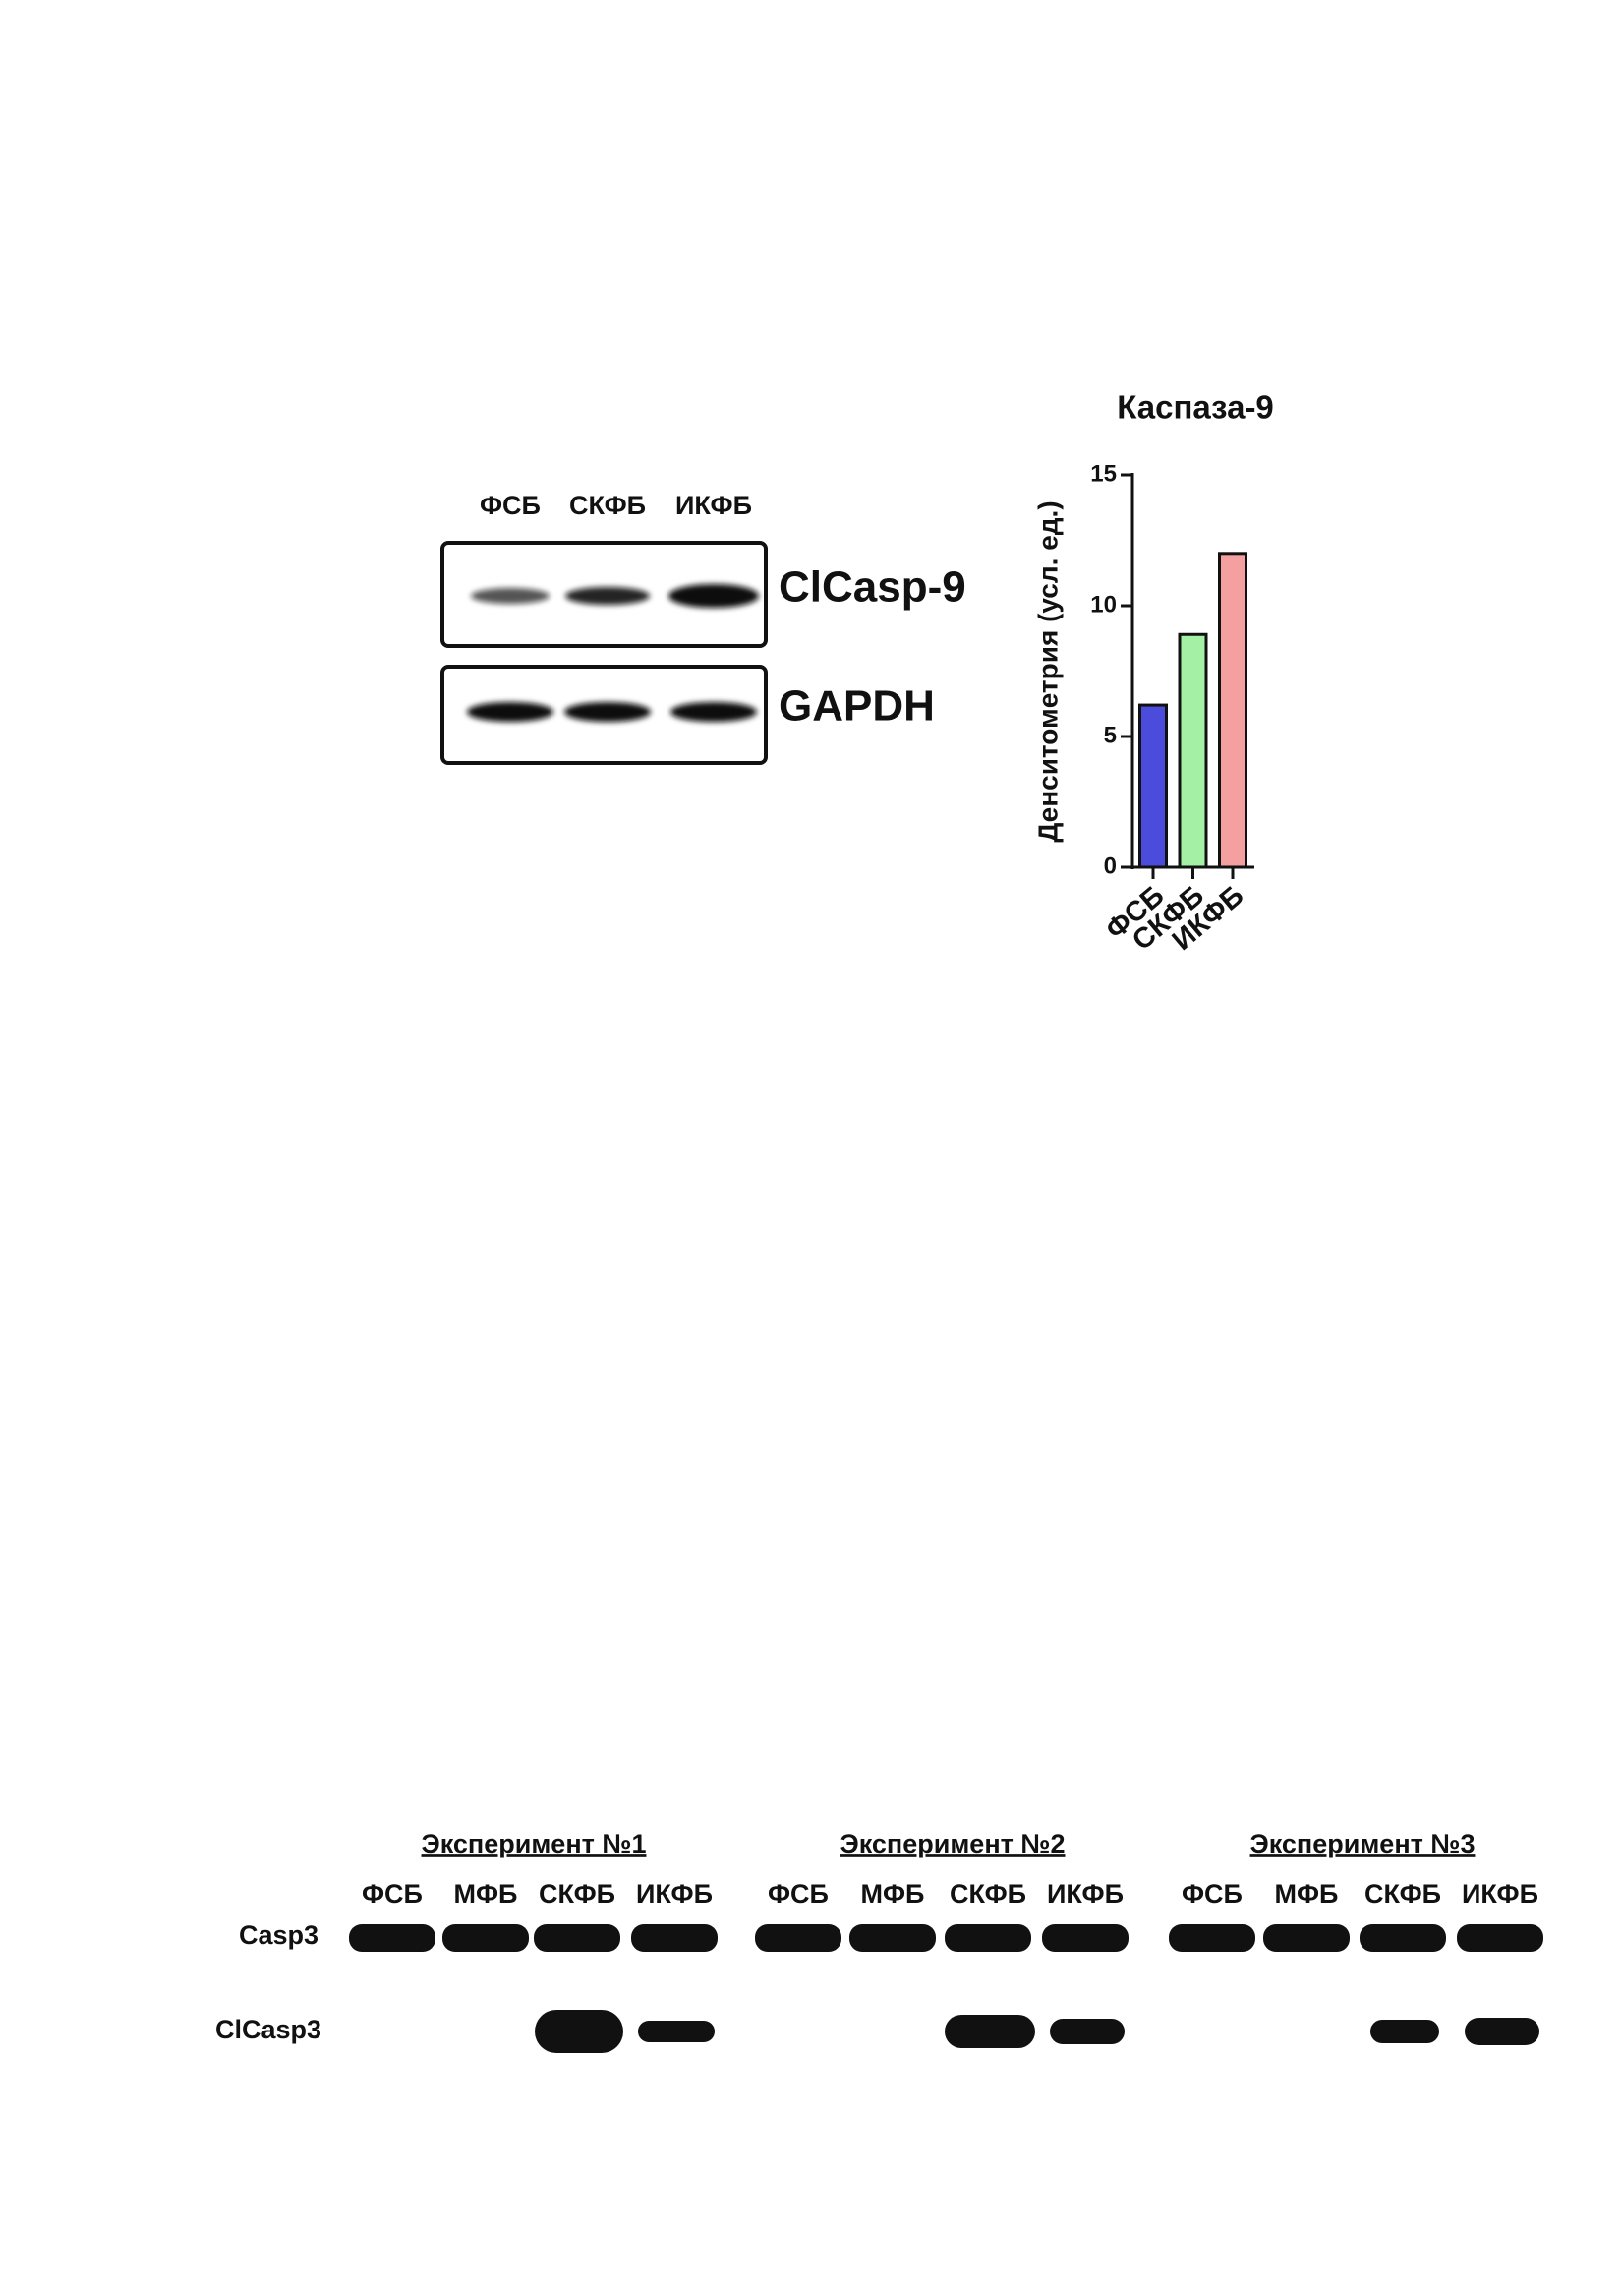 Image resolution: width=1623 pixels, height=2296 pixels. Describe the element at coordinates (1110, 866) in the screenshot. I see `y-tick-label: 0` at that location.